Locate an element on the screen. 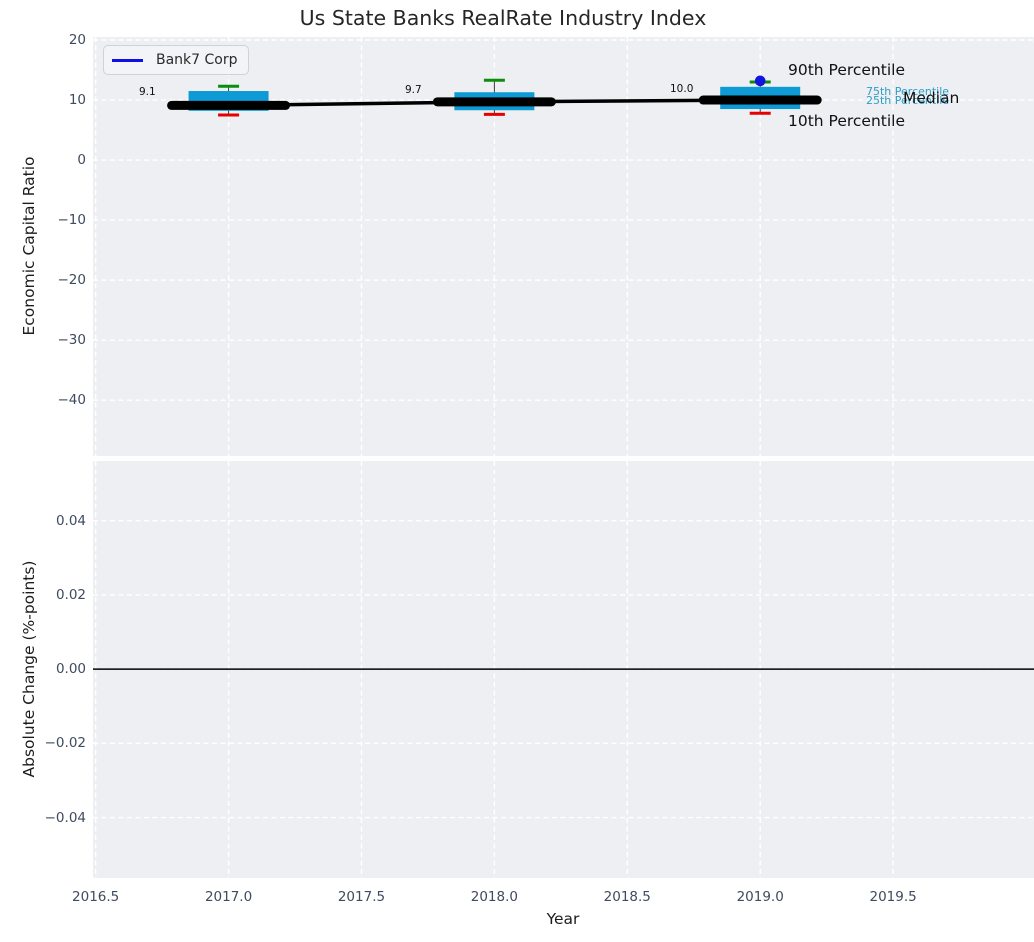 This screenshot has height=942, width=1034. bottom-y-tick-label: −0.02 is located at coordinates (65, 743).